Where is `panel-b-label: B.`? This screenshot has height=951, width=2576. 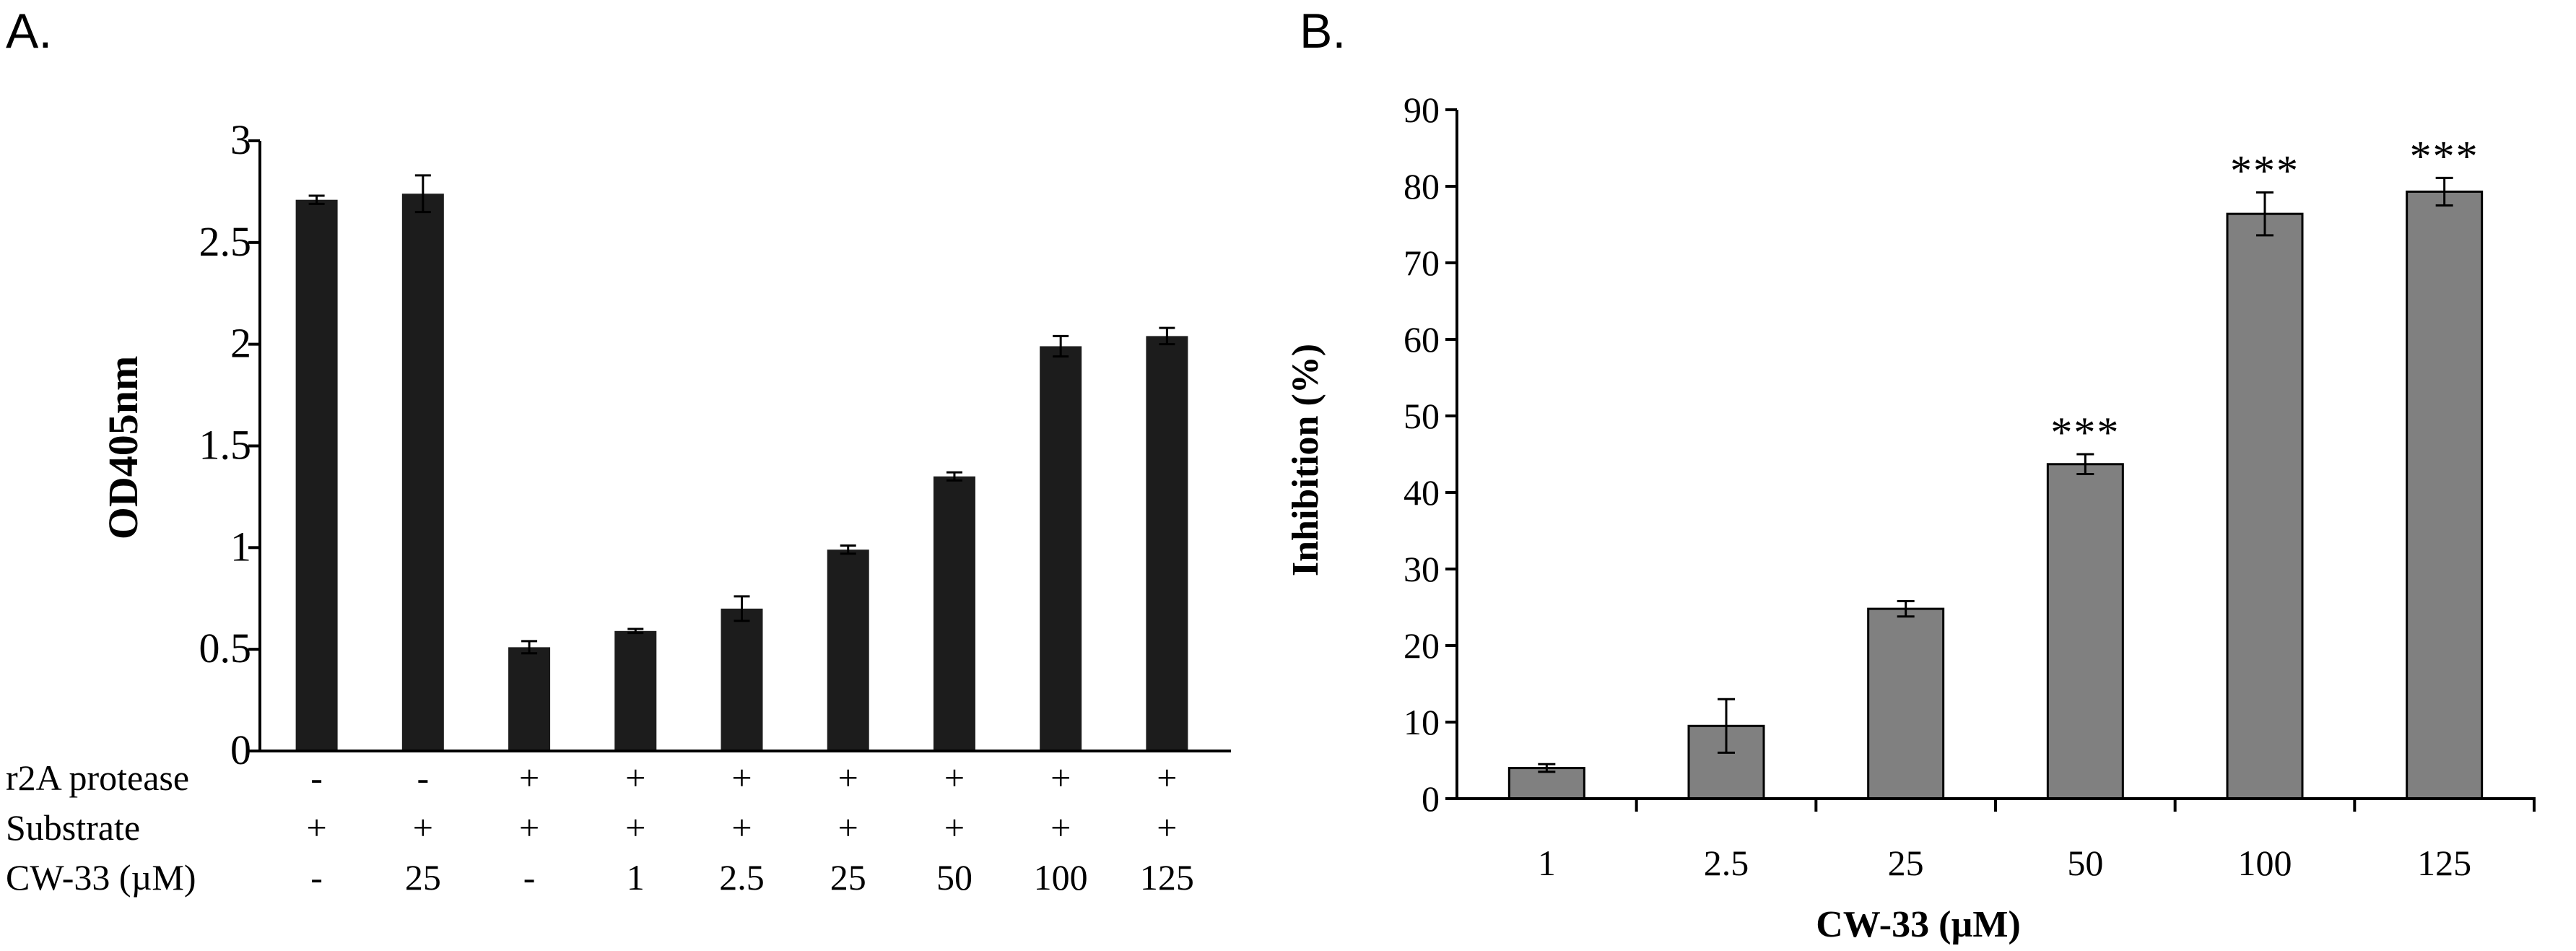
panel-b-label: B. is located at coordinates (1323, 31).